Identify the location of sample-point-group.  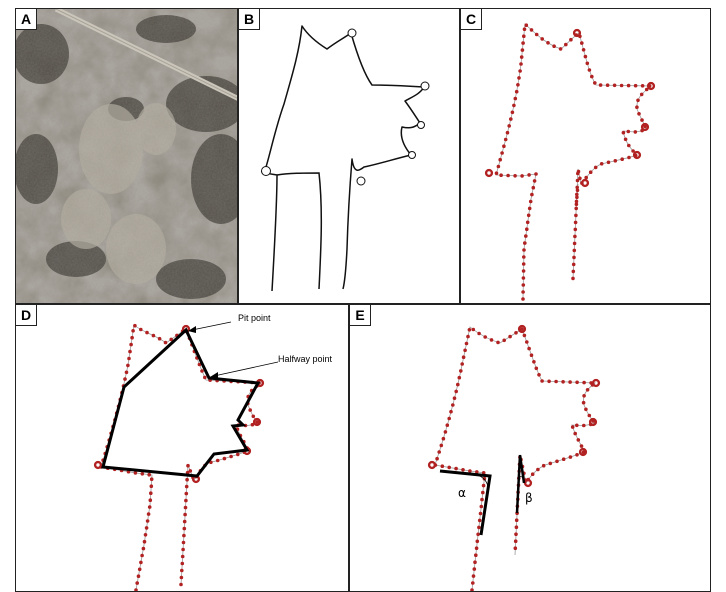
(179, 457).